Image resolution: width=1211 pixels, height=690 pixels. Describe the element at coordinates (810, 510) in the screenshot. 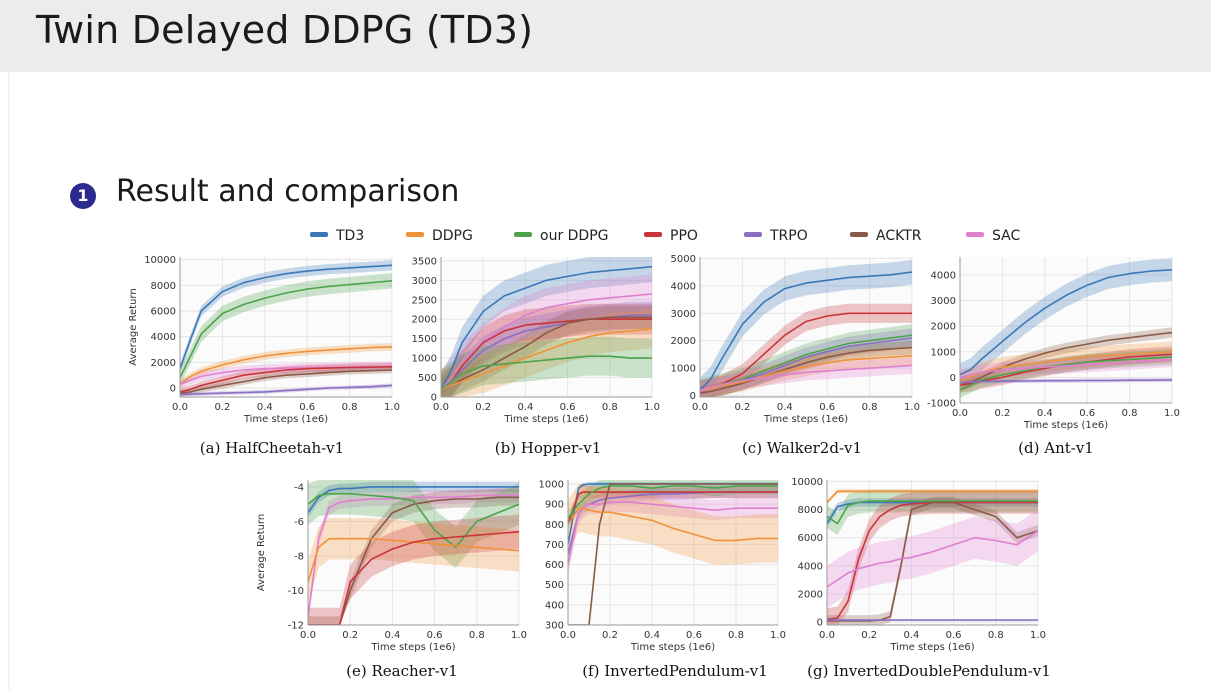

I see `y-tick-label: 8000` at that location.